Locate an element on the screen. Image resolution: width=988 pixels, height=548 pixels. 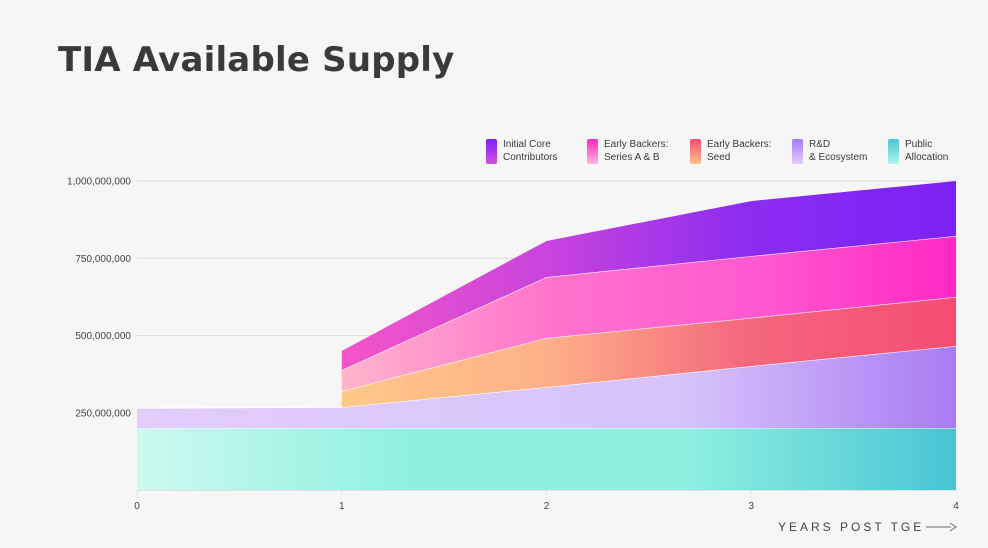
x-tick-label: 3 is located at coordinates (751, 506).